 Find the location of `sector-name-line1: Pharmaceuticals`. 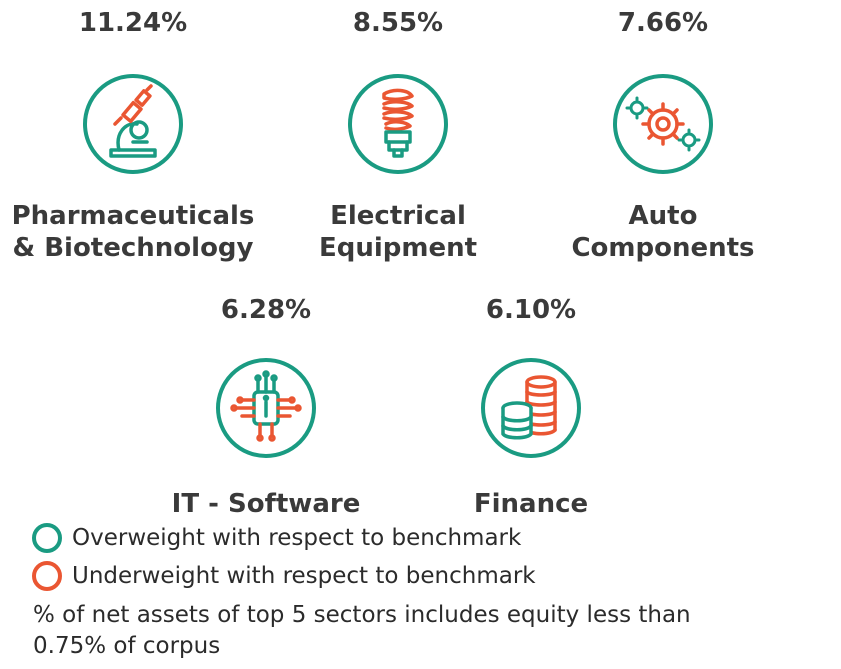

sector-name-line1: Pharmaceuticals is located at coordinates (133, 216).